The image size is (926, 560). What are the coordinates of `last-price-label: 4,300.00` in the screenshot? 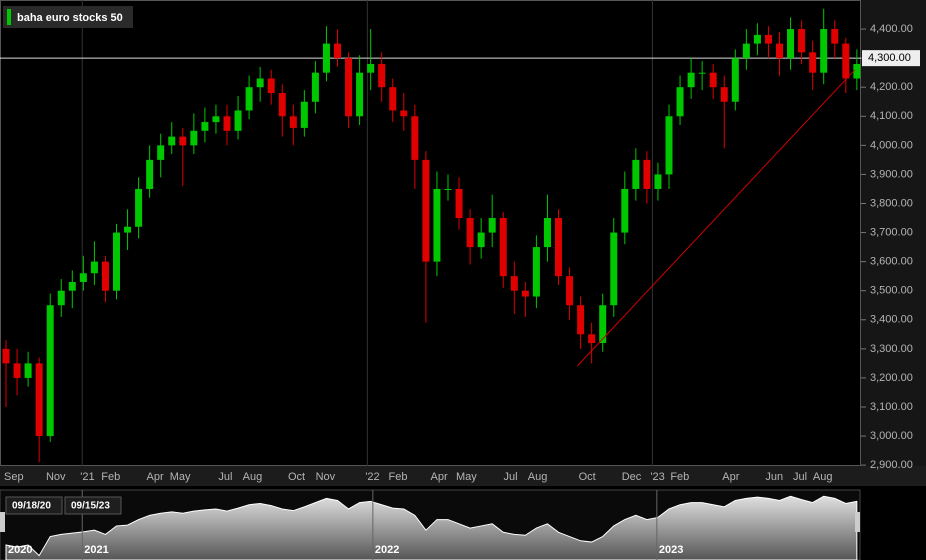 It's located at (889, 58).